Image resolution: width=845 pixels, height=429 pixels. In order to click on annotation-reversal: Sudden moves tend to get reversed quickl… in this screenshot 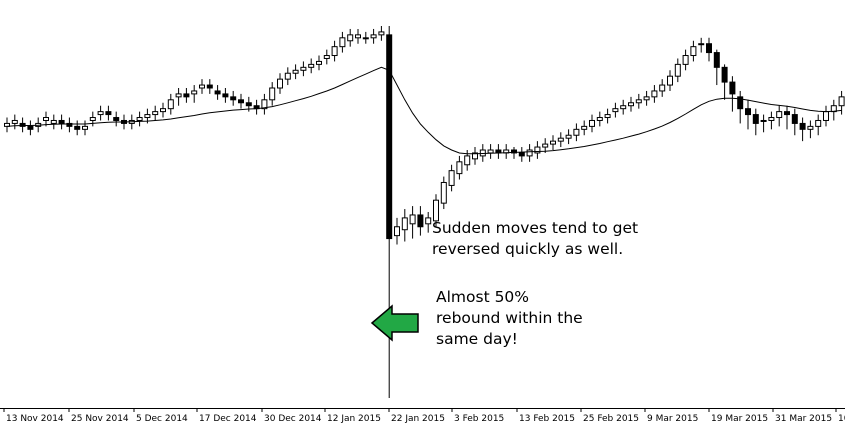, I will do `click(535, 239)`.